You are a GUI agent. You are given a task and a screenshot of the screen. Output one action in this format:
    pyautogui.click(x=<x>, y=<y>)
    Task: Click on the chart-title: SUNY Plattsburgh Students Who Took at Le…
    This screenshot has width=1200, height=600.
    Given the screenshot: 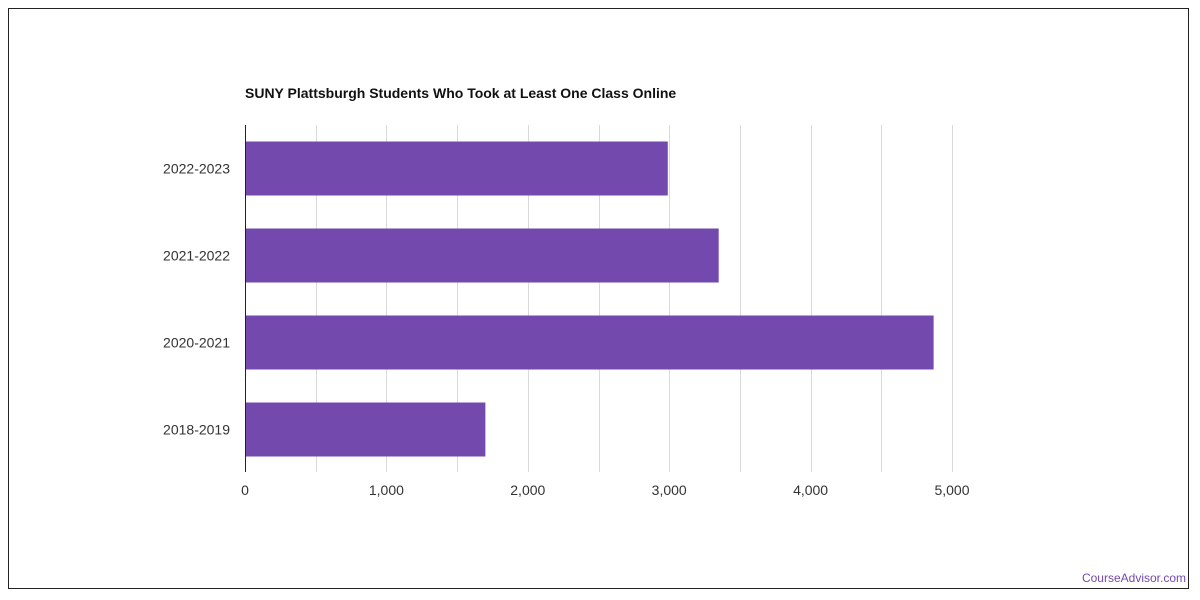 What is the action you would take?
    pyautogui.click(x=461, y=93)
    